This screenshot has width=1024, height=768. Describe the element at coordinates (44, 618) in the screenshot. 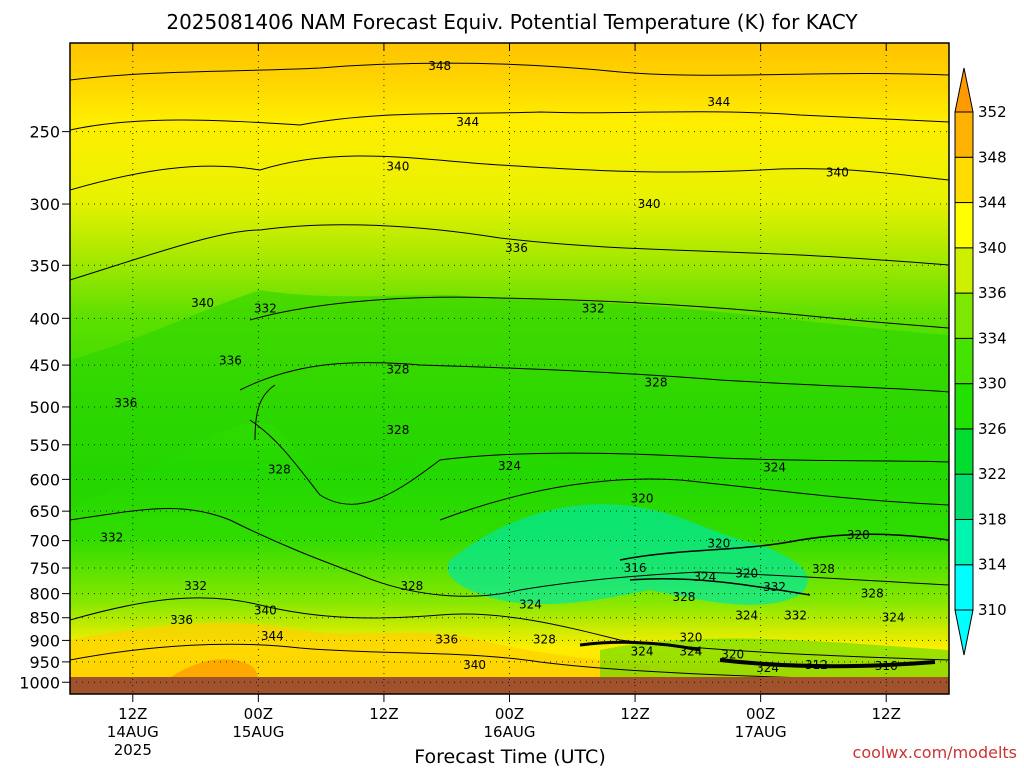

I see `y-tick-label: 850` at that location.